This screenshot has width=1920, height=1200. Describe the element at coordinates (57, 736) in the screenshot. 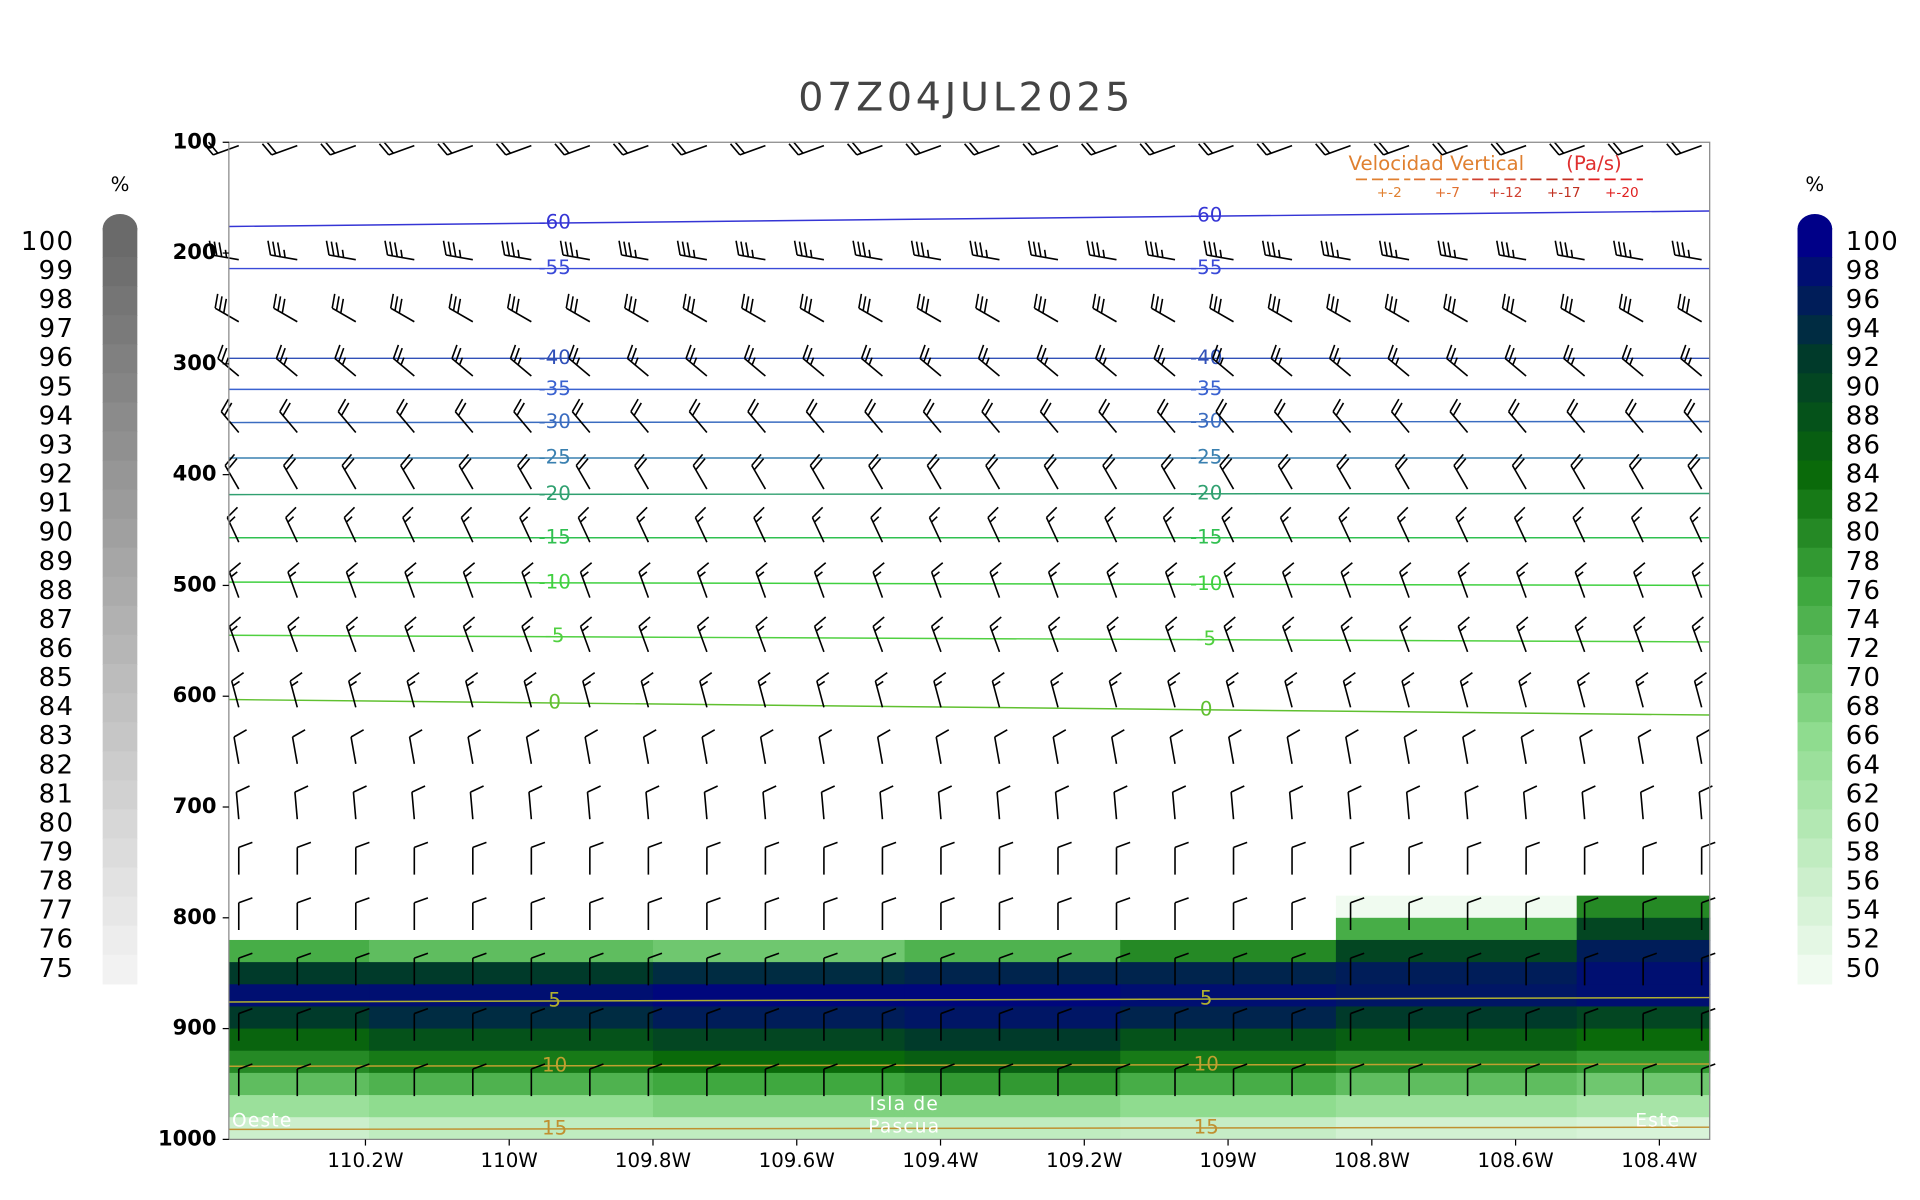

I see `colorbar-label: 83` at that location.